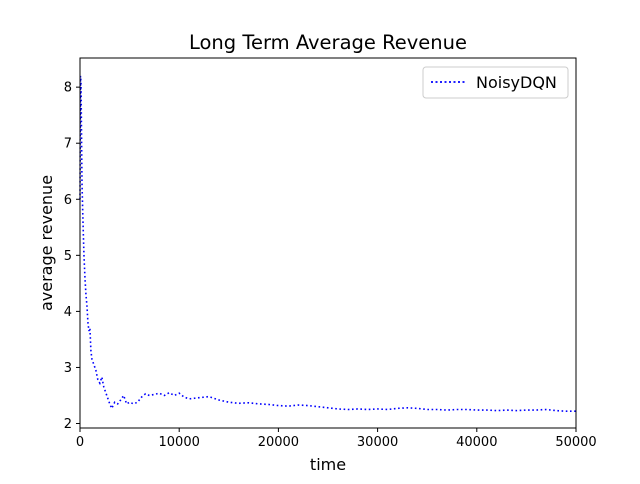  Describe the element at coordinates (575, 442) in the screenshot. I see `x-tick-label: 50000` at that location.